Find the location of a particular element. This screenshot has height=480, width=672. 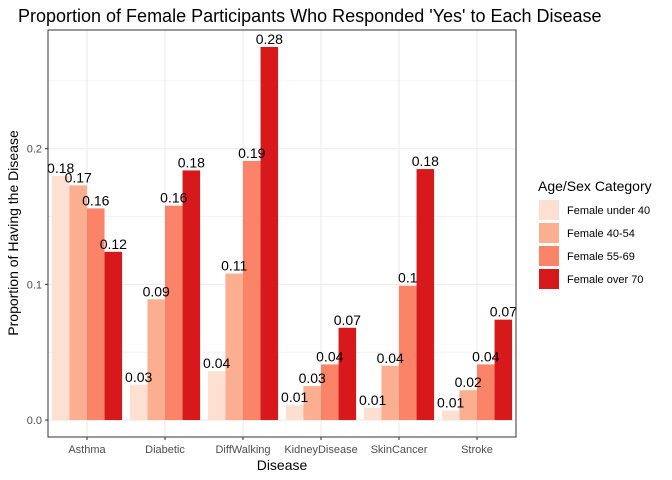

x-tick-label: SkinCancer is located at coordinates (399, 450).